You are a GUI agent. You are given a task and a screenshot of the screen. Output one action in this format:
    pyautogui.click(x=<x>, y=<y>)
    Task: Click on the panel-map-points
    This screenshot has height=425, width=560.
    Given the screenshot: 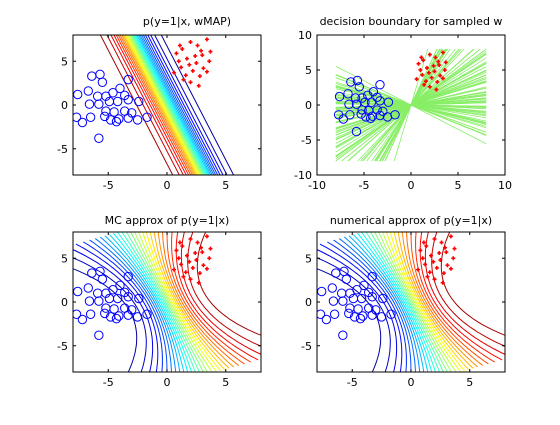 What is the action you would take?
    pyautogui.click(x=143, y=90)
    